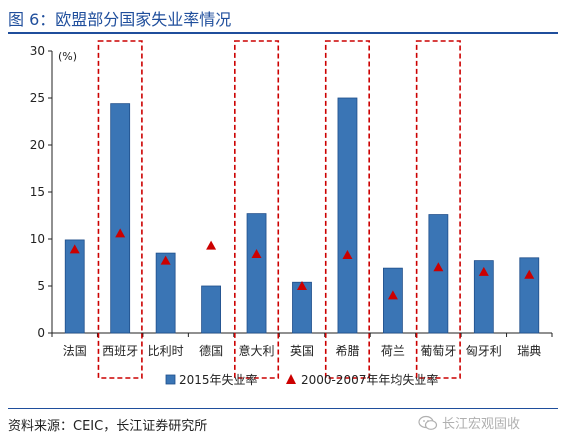  Describe the element at coordinates (257, 209) in the screenshot. I see `highlight-box-意大利` at that location.